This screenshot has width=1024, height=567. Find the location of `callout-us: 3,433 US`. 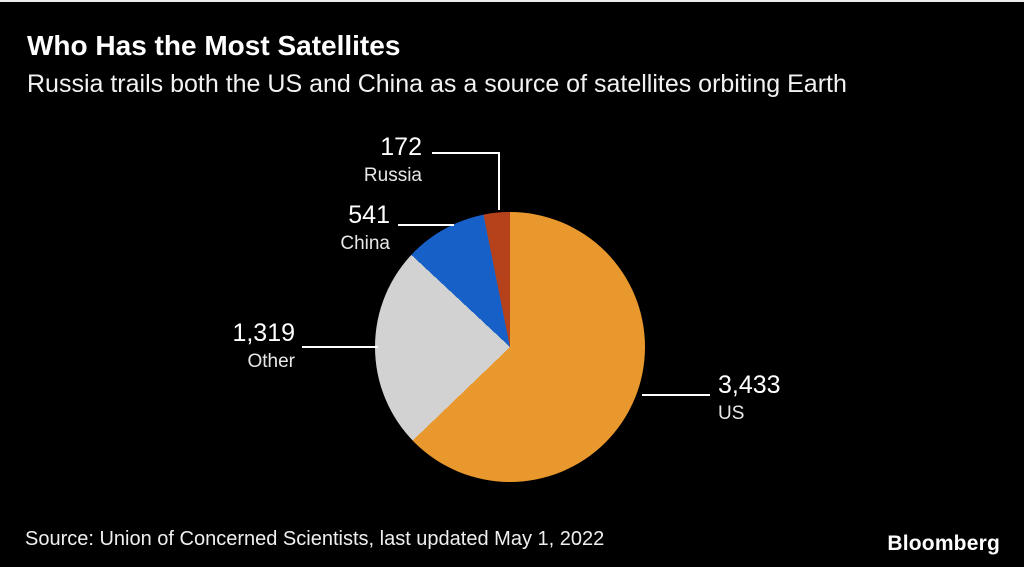

callout-us: 3,433 US is located at coordinates (778, 397).